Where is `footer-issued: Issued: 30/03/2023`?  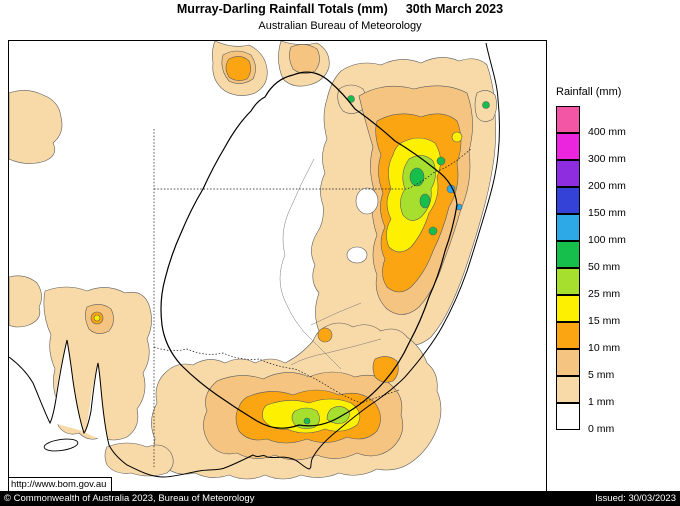
footer-issued: Issued: 30/03/2023 is located at coordinates (635, 498).